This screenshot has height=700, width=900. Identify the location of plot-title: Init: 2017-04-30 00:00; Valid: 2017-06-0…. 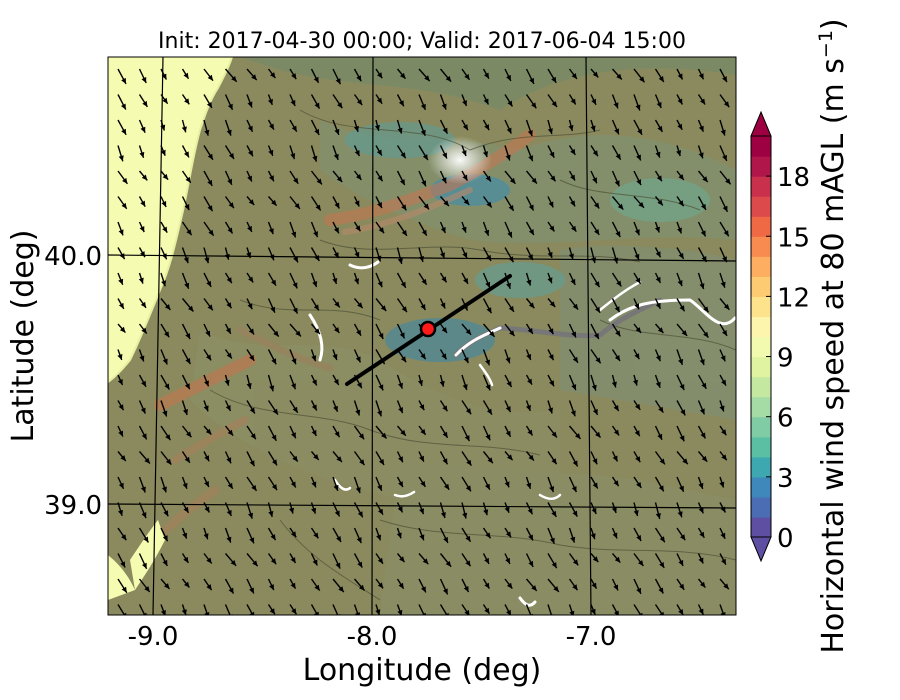
(422, 41).